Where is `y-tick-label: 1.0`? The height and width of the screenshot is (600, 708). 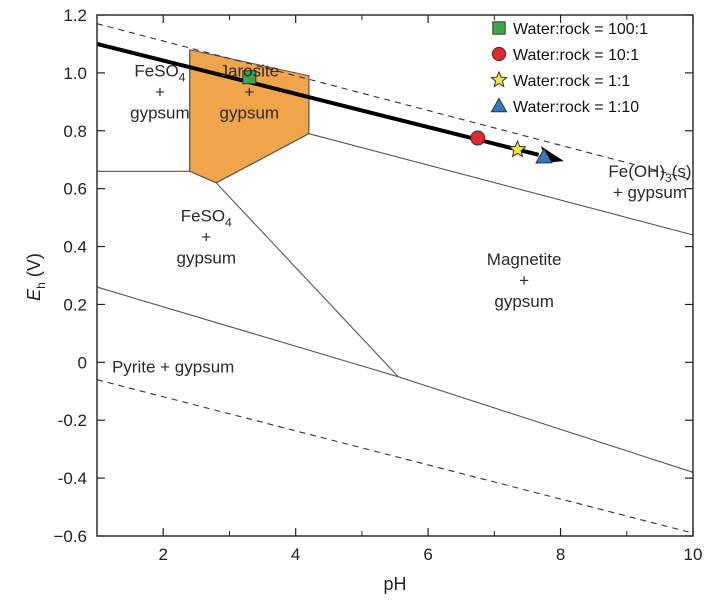 y-tick-label: 1.0 is located at coordinates (75, 73).